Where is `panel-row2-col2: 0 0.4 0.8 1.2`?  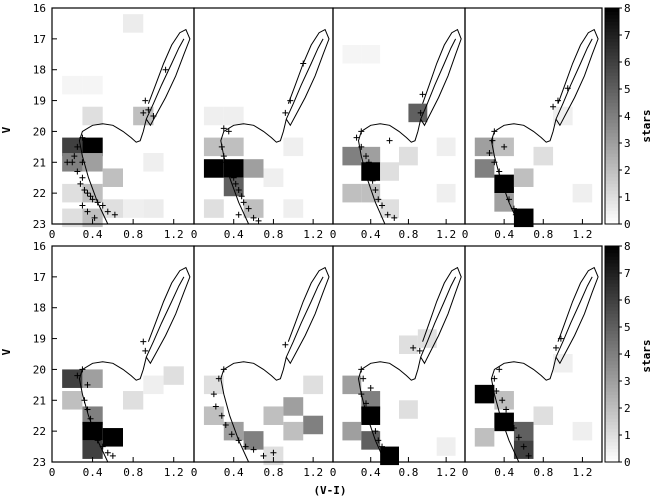
panel-row2-col2: 0 0.4 0.8 1.2 is located at coordinates (262, 362).